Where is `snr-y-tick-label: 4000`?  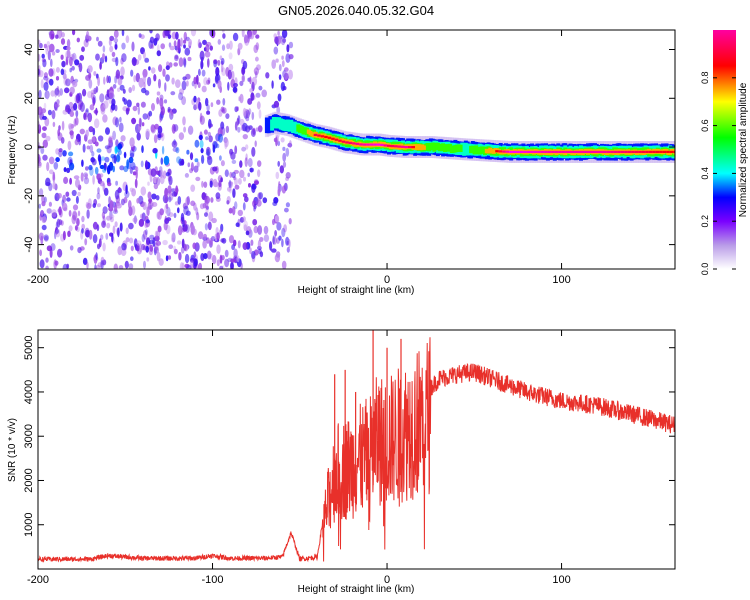 snr-y-tick-label: 4000 is located at coordinates (29, 392).